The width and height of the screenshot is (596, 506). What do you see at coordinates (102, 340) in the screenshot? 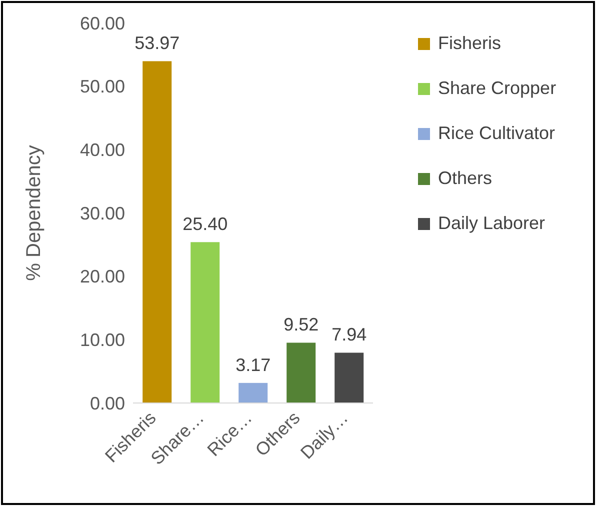
I see `y-tick-label: 10.00` at bounding box center [102, 340].